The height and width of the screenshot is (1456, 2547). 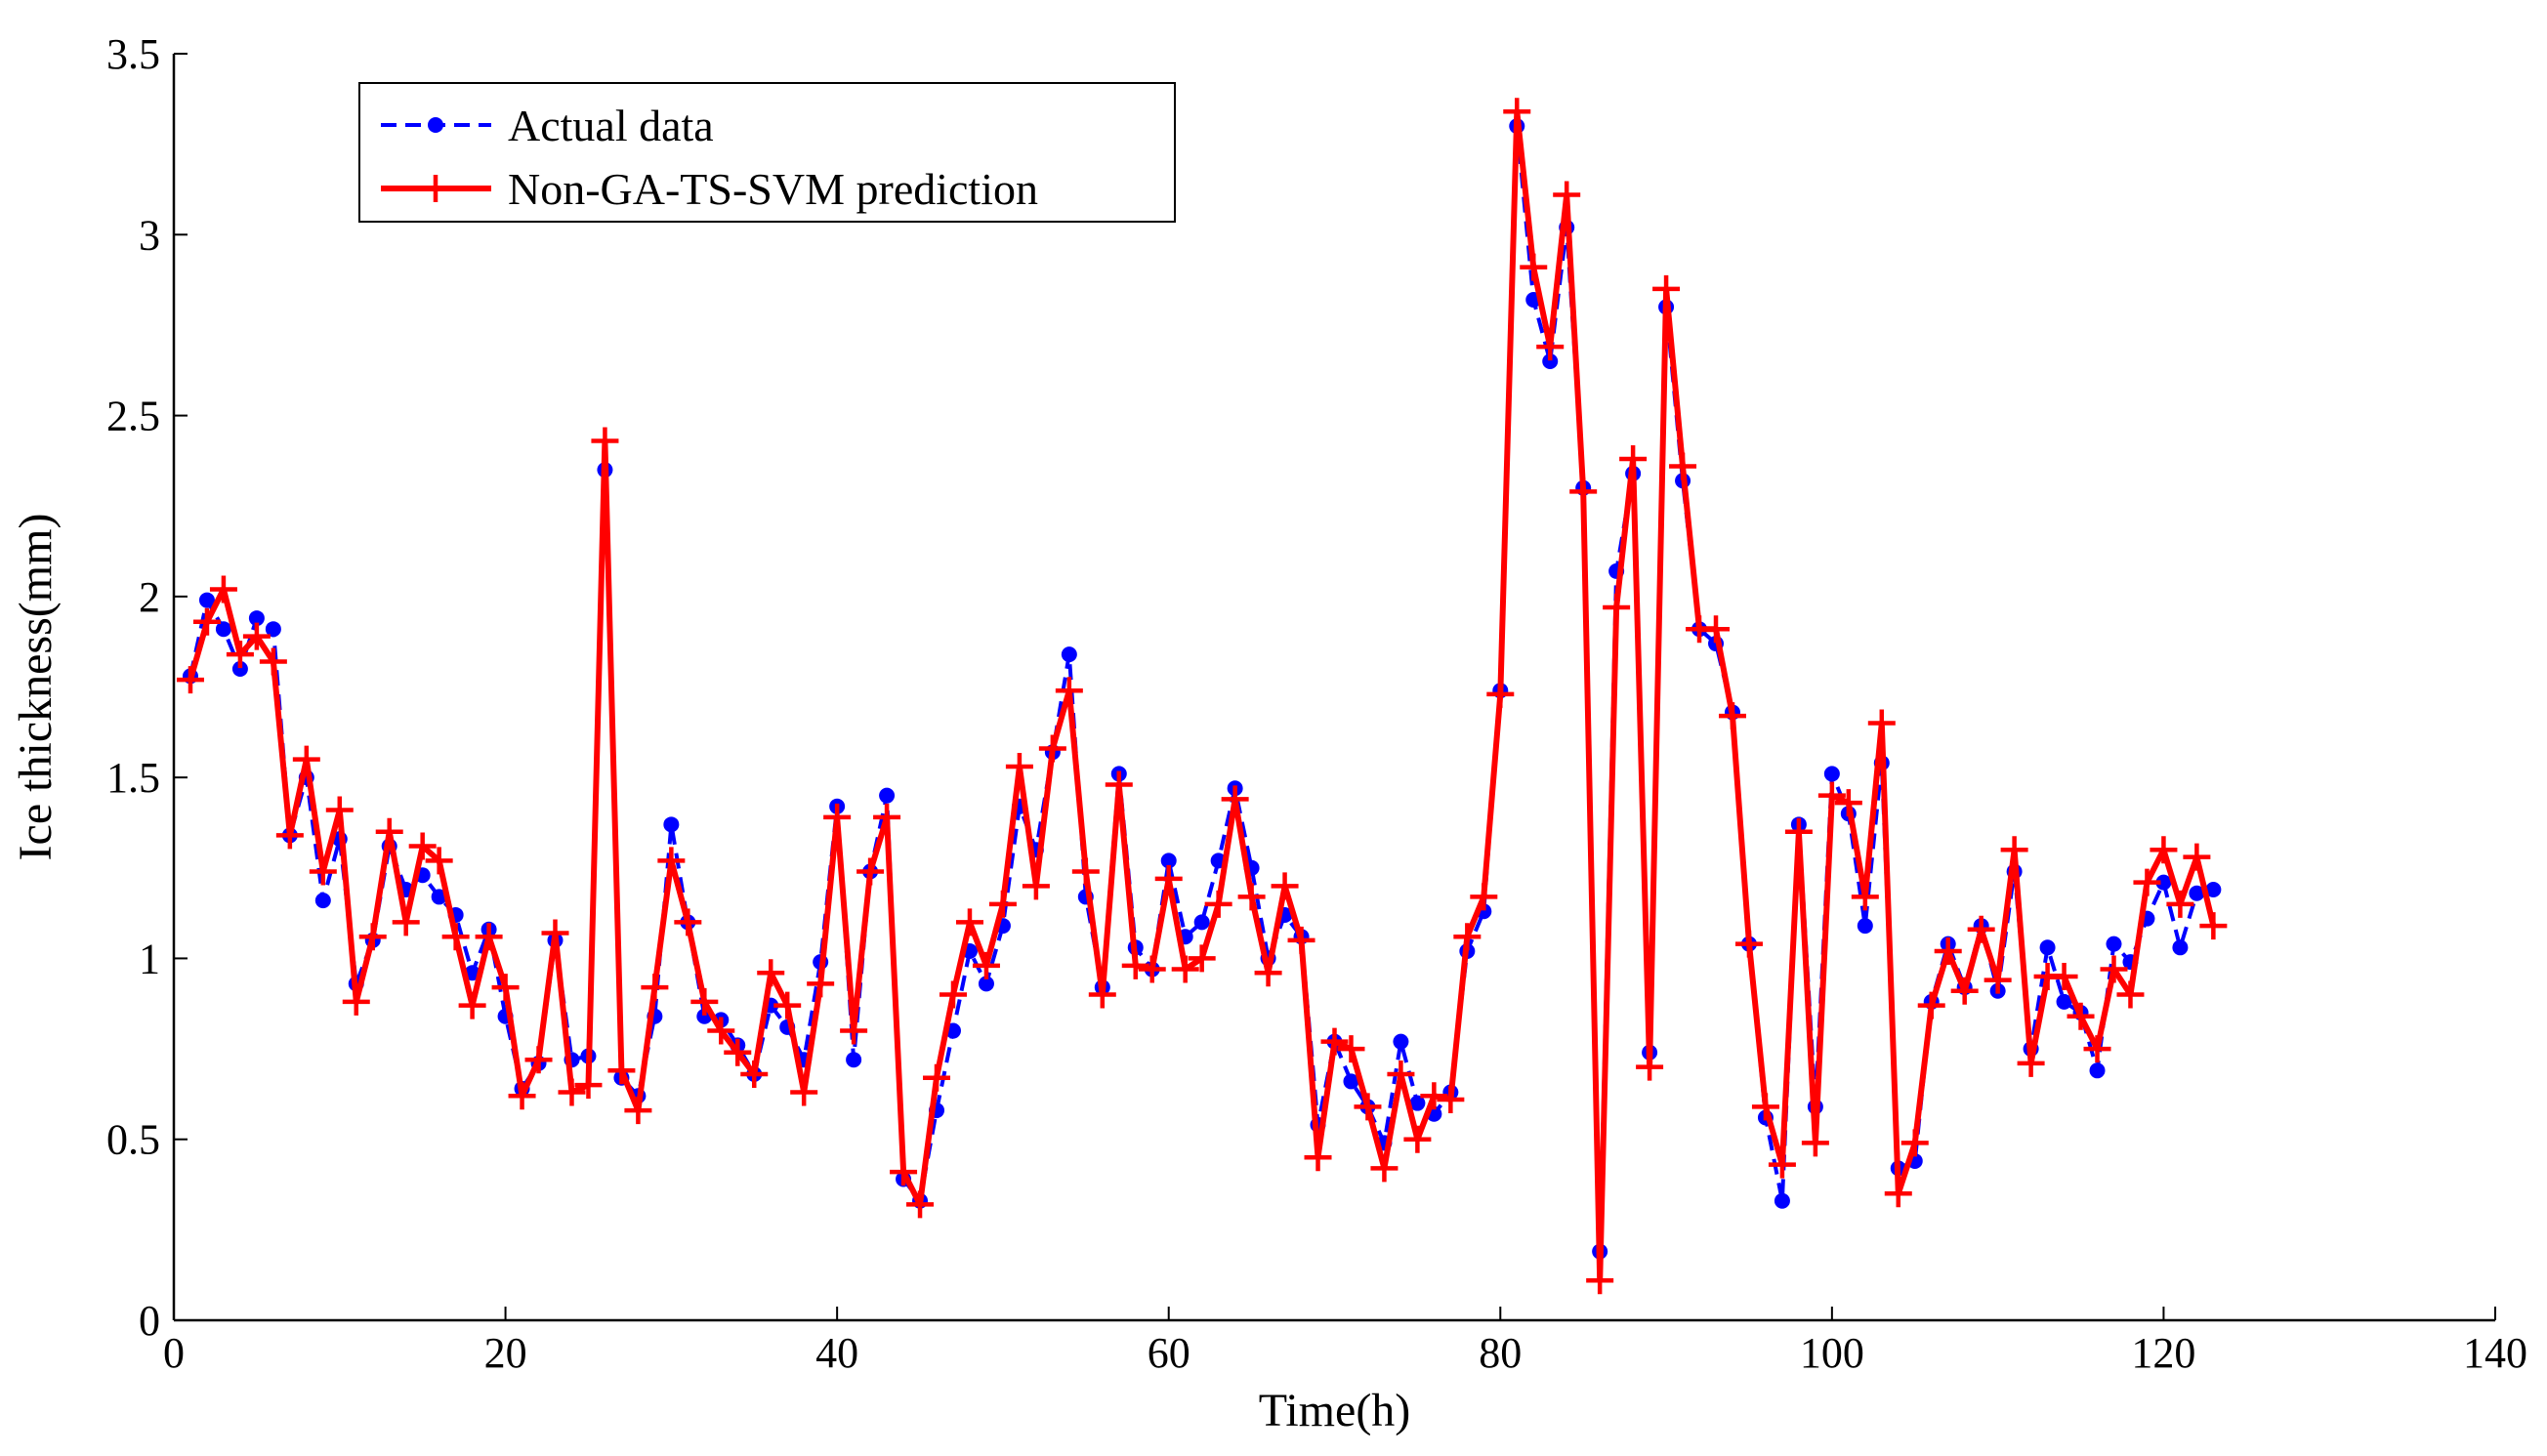 What do you see at coordinates (174, 1353) in the screenshot?
I see `x-tick-label: 0` at bounding box center [174, 1353].